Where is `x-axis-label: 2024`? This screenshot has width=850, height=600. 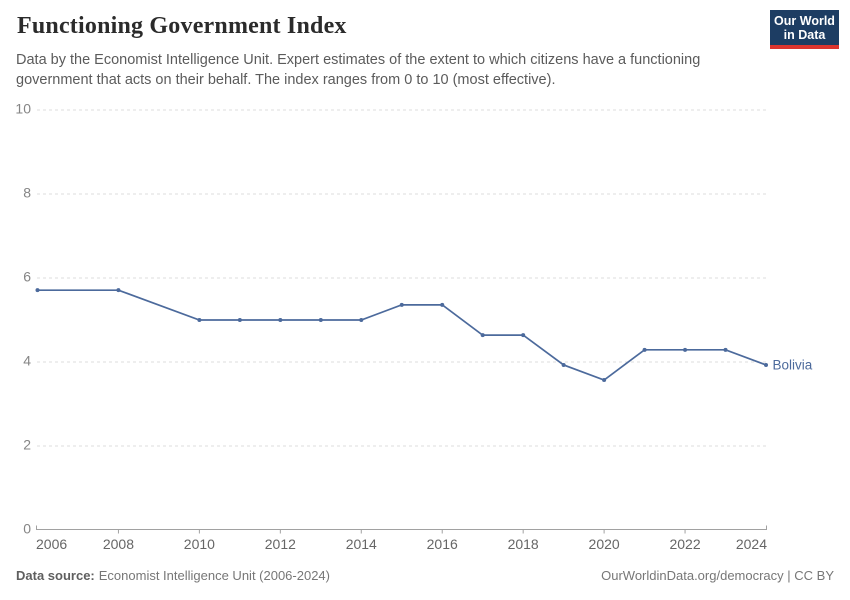
x-axis-label: 2024 is located at coordinates (751, 544).